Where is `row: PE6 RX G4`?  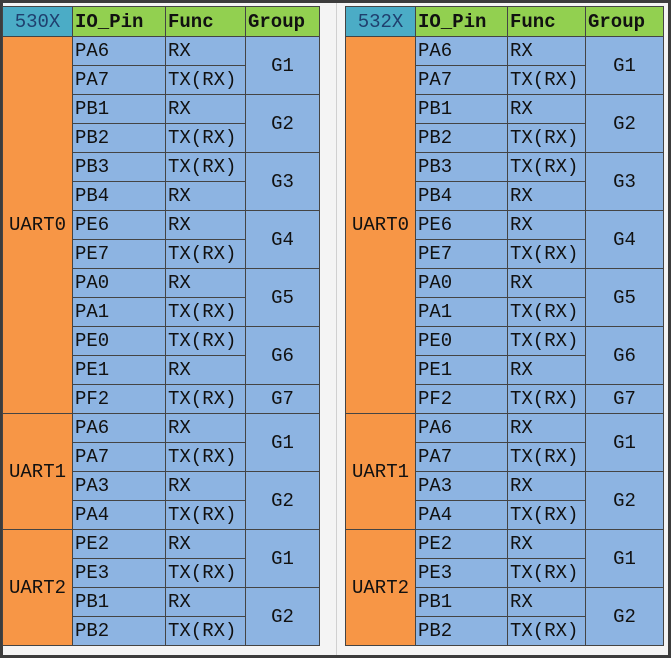 row: PE6 RX G4 is located at coordinates (161, 239).